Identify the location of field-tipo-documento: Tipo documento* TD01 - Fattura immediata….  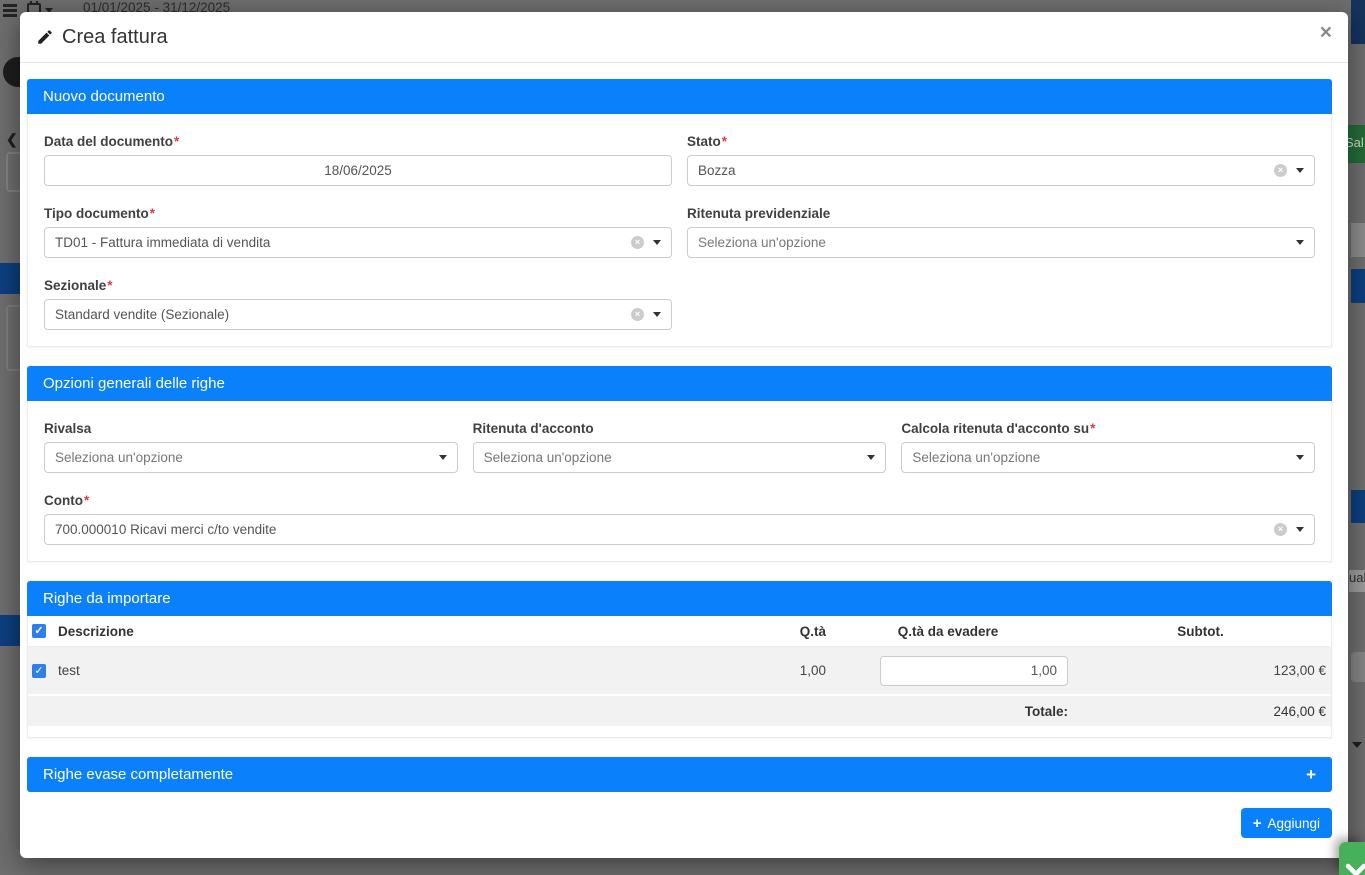
(358, 232).